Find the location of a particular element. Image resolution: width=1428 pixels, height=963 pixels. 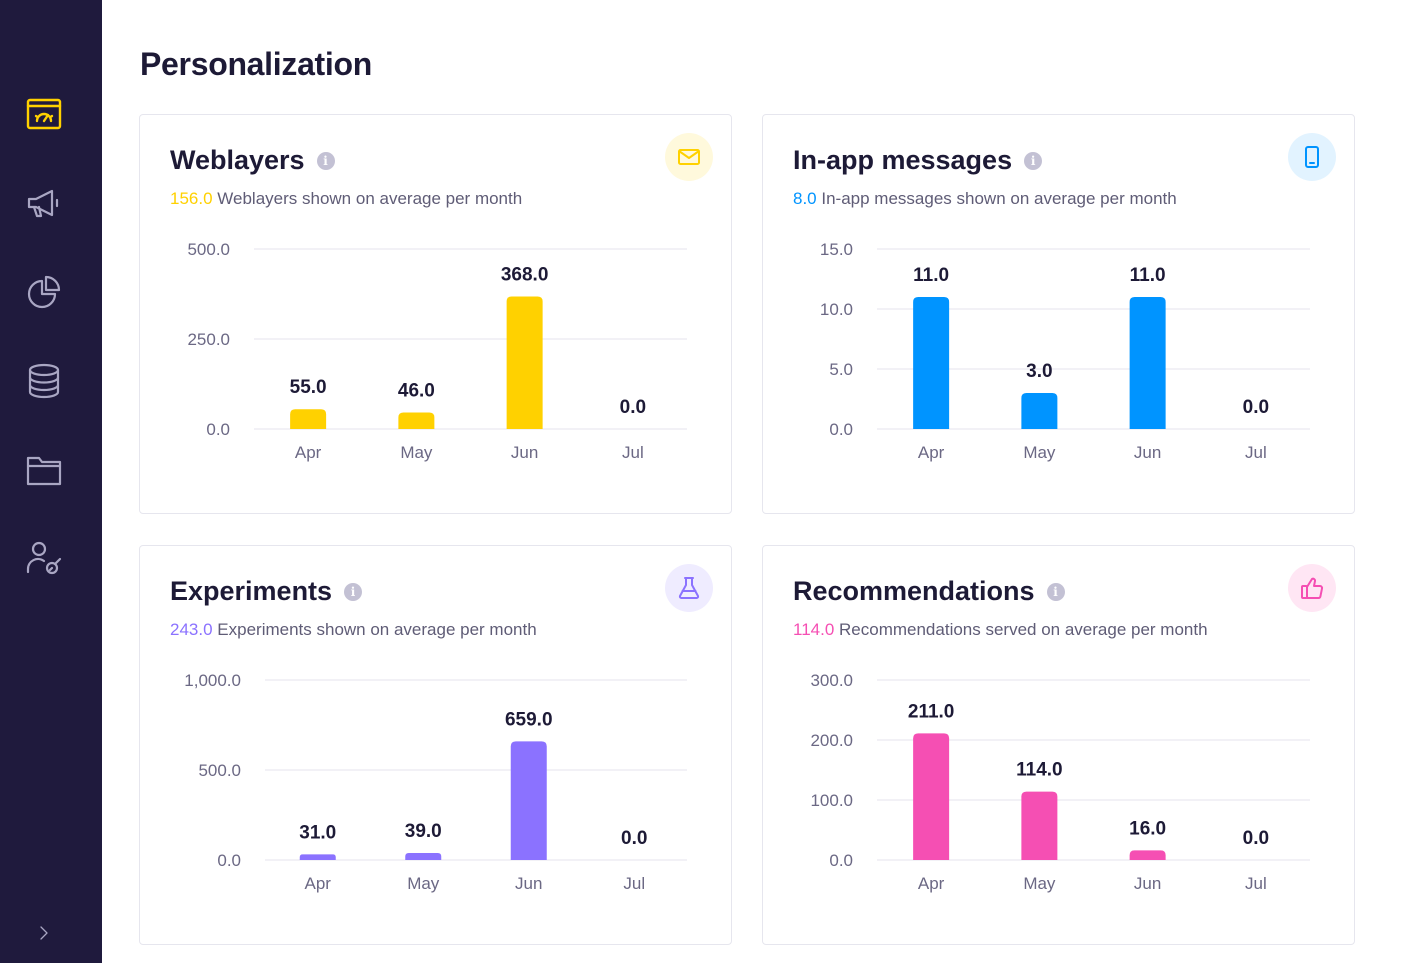

card-title: Recommendations is located at coordinates (914, 591).